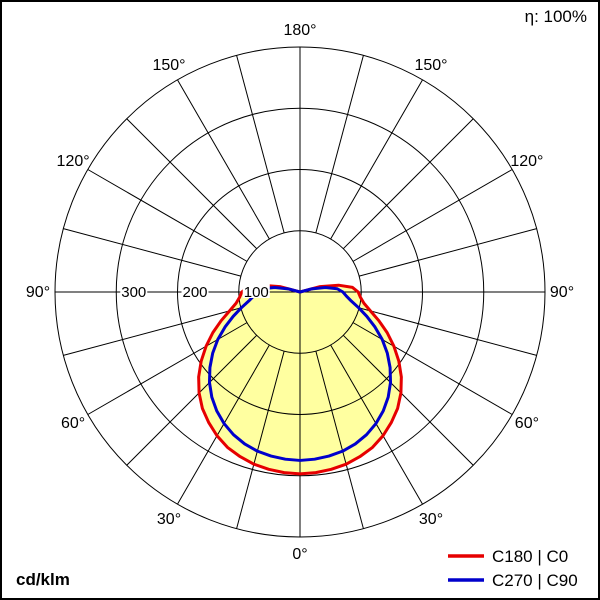  Describe the element at coordinates (43, 579) in the screenshot. I see `unit-label: cd/klm` at that location.